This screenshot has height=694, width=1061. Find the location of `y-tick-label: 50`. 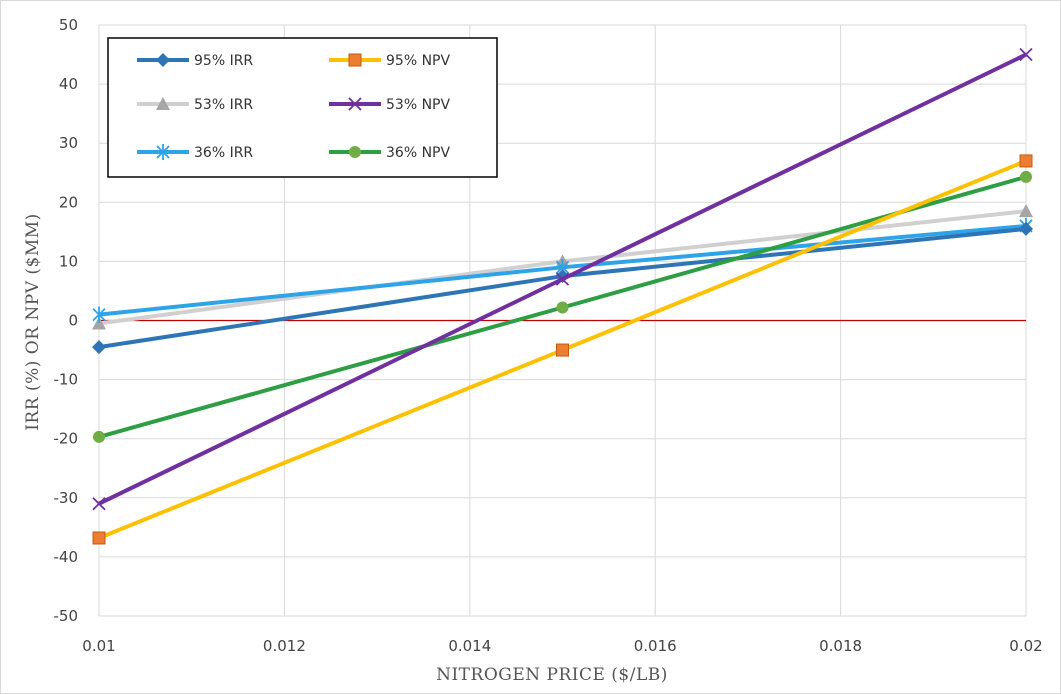

y-tick-label: 50 is located at coordinates (68, 25).